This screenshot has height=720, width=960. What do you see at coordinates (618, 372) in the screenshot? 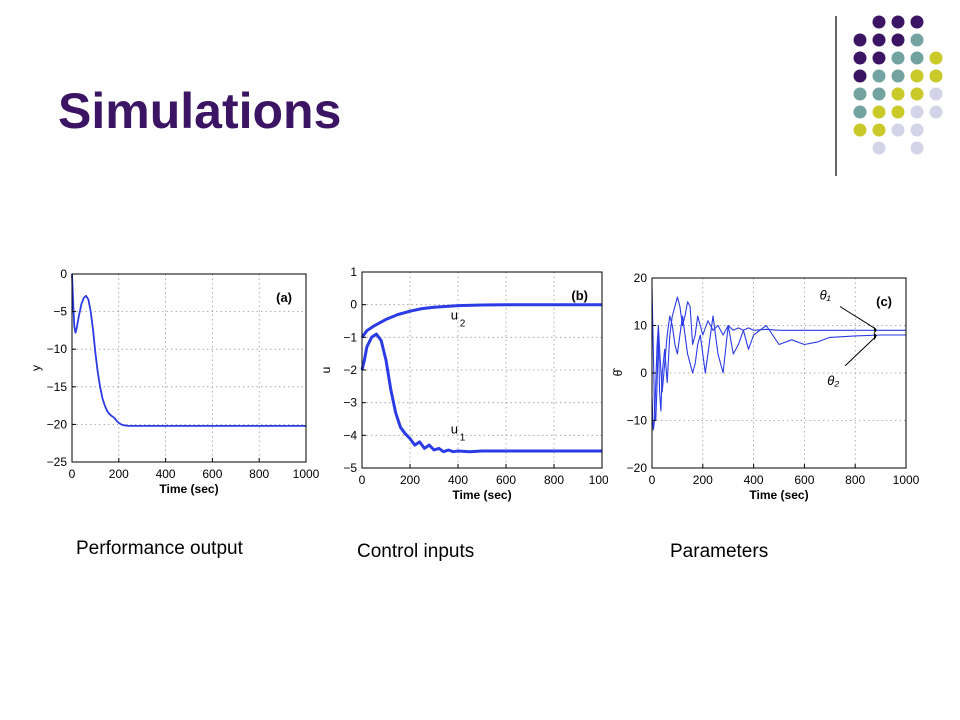
I see `y-axis-label: θ̂` at bounding box center [618, 372].